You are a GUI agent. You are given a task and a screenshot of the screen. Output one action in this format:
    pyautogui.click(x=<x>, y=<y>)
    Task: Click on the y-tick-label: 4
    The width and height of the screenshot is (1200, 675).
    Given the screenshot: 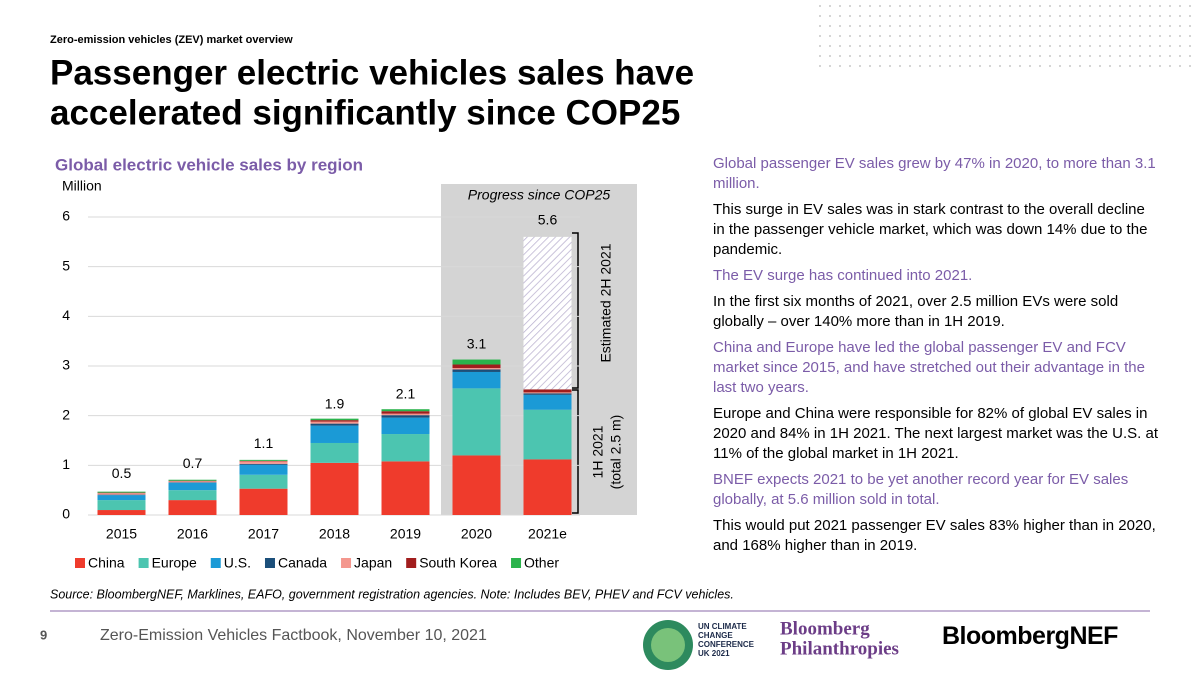 What is the action you would take?
    pyautogui.click(x=66, y=315)
    